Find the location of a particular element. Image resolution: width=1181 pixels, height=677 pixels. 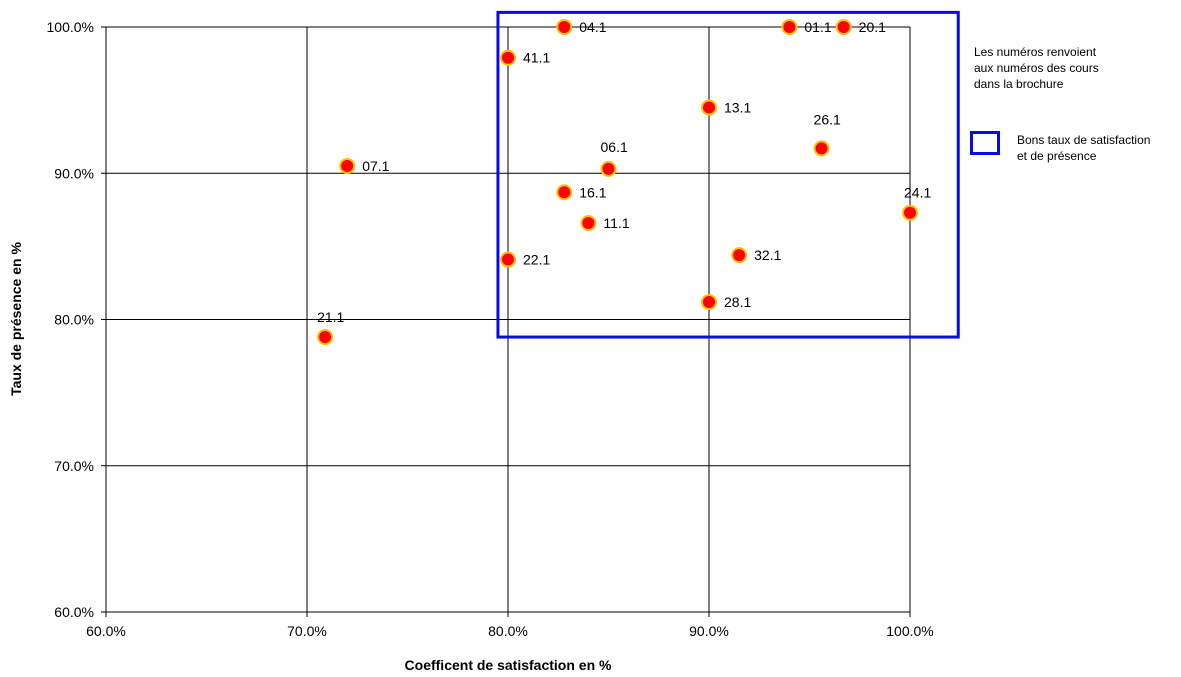

y-tick-label: 90.0% is located at coordinates (74, 173).